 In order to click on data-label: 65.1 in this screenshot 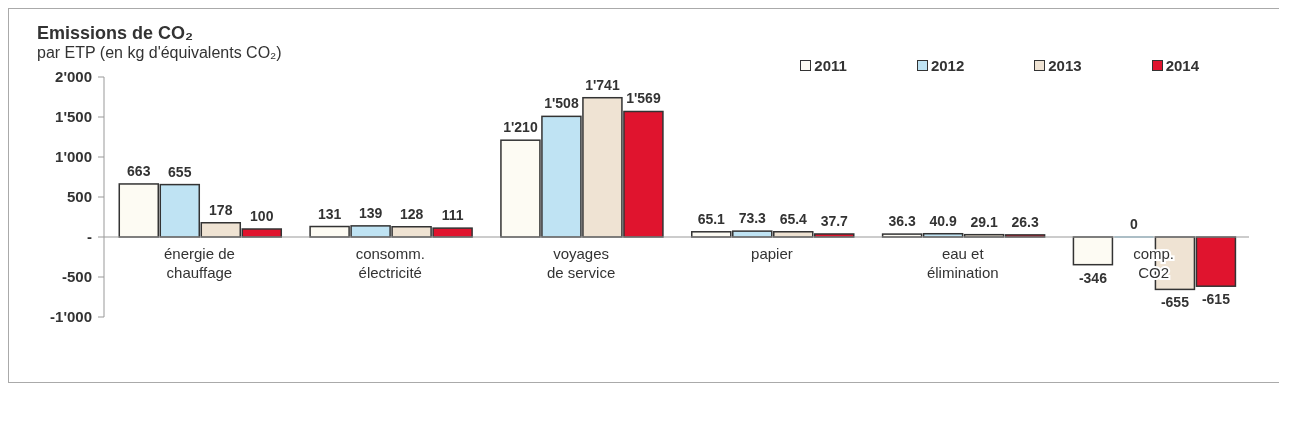, I will do `click(711, 218)`.